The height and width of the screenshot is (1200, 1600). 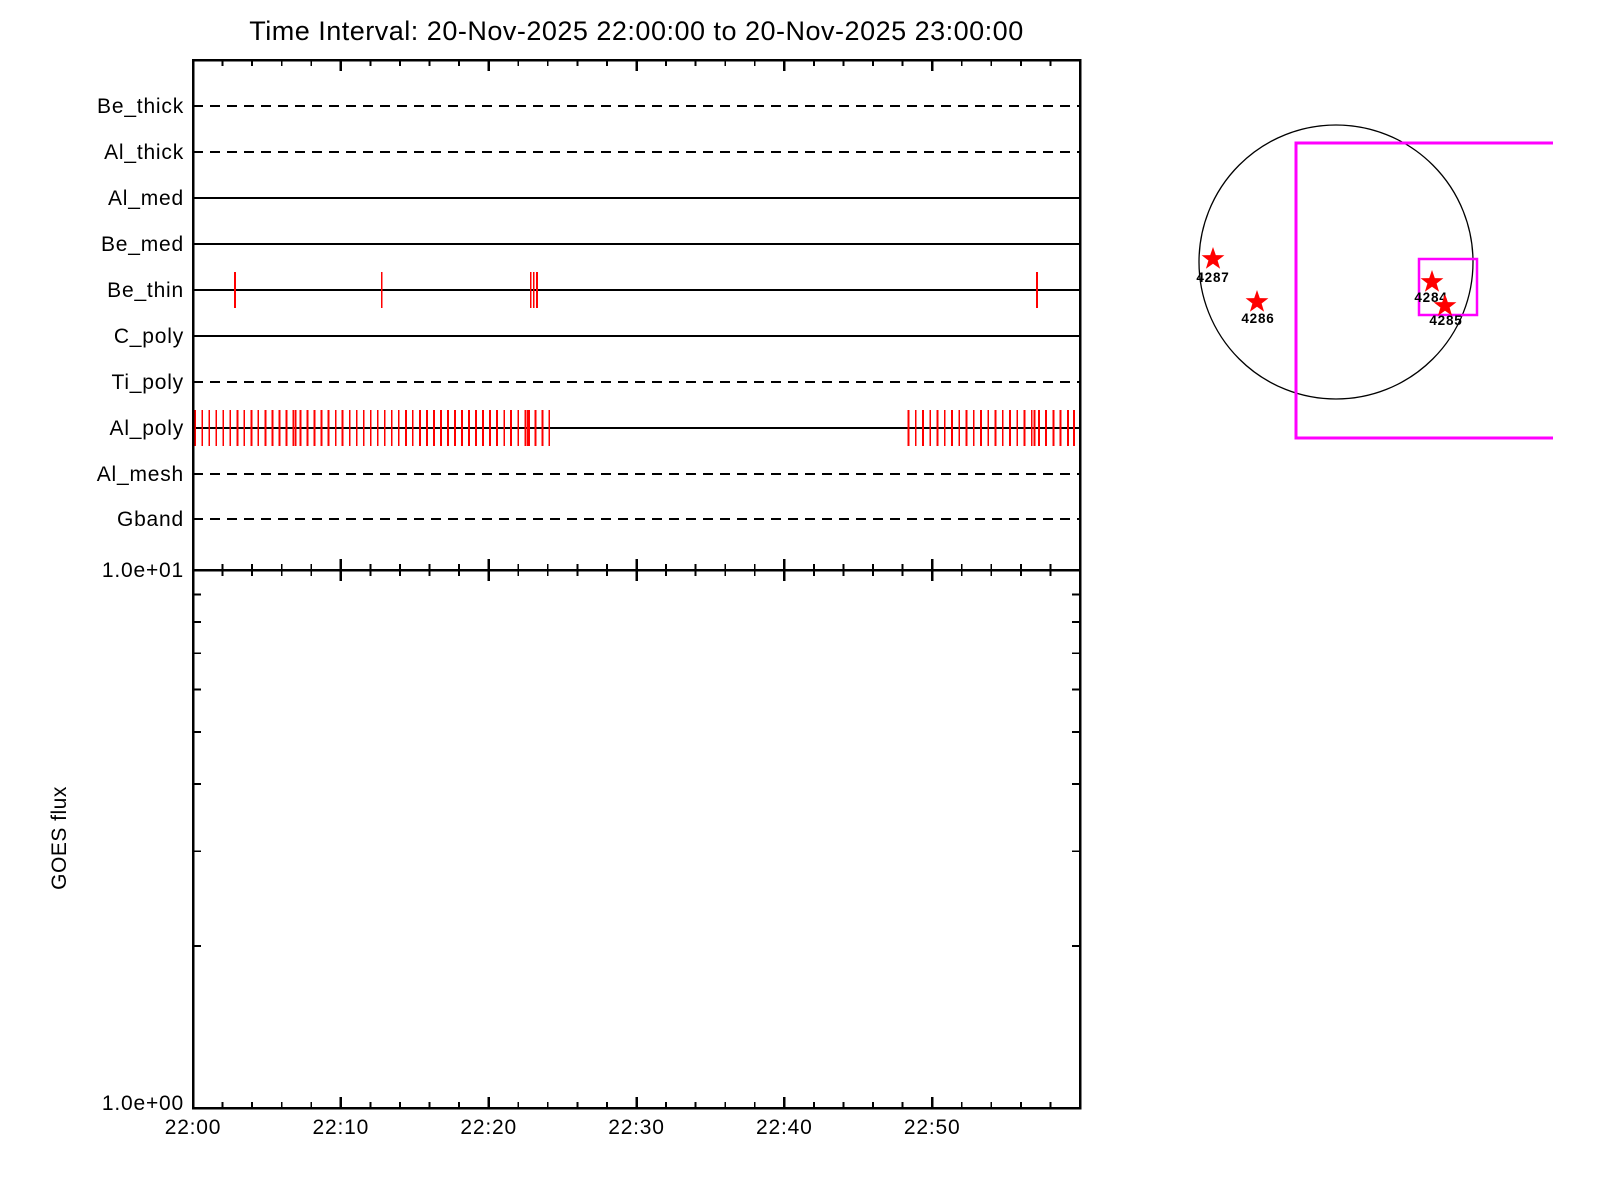 I want to click on filter-row-label-Ti_poly: Ti_poly, so click(x=147, y=382).